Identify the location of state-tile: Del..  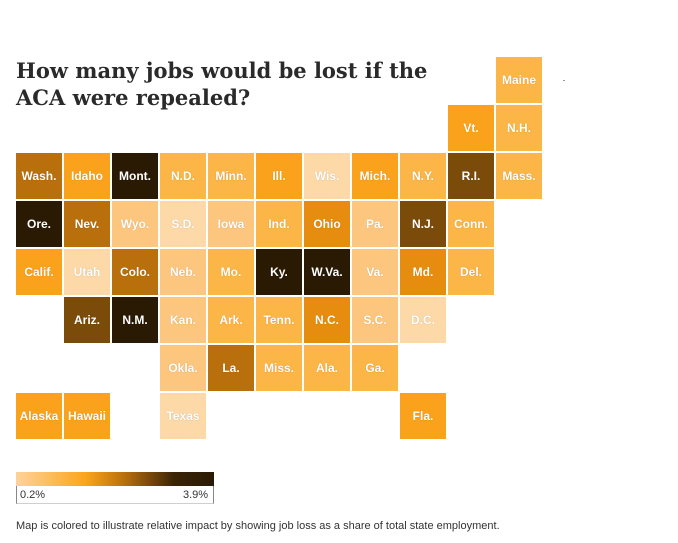
(471, 272).